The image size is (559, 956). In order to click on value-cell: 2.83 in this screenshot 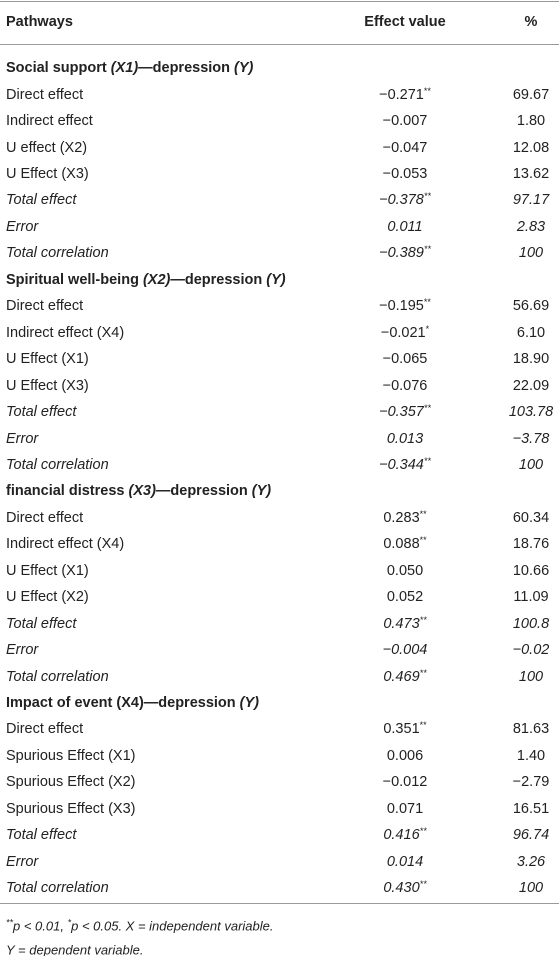, I will do `click(531, 227)`.